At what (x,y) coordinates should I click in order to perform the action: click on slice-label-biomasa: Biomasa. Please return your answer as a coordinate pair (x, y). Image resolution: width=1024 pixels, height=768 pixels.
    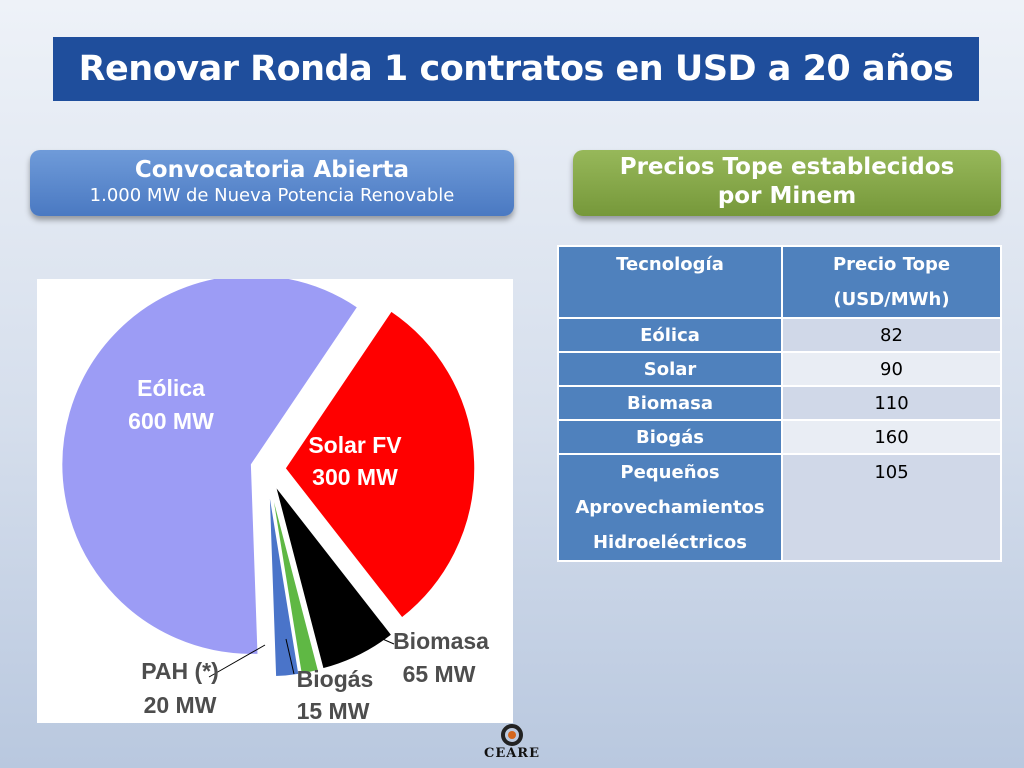
    Looking at the image, I should click on (441, 641).